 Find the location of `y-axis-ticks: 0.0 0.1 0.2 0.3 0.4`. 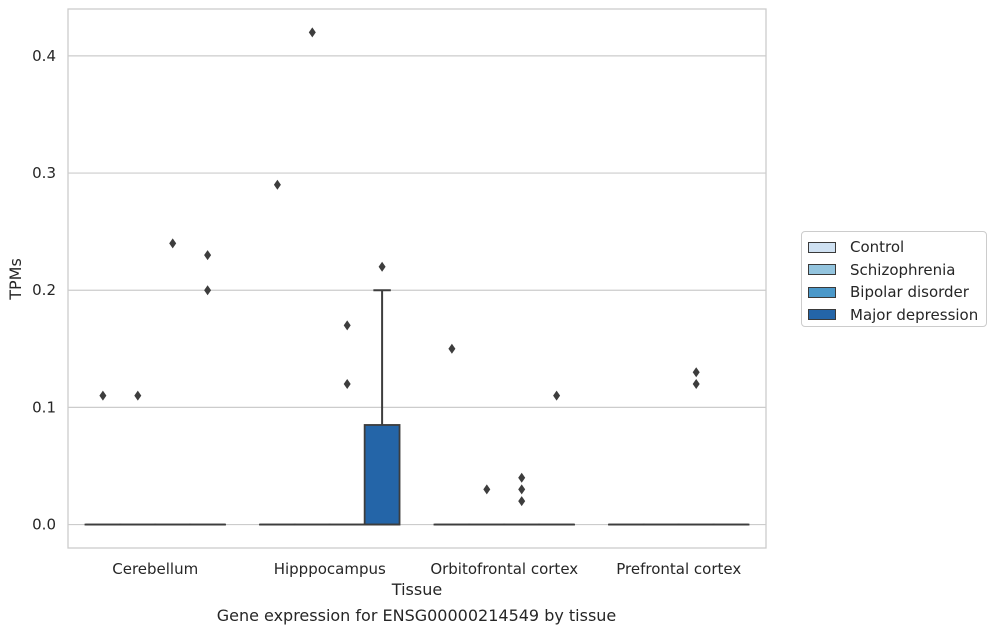

y-axis-ticks: 0.0 0.1 0.2 0.3 0.4 is located at coordinates (44, 290).